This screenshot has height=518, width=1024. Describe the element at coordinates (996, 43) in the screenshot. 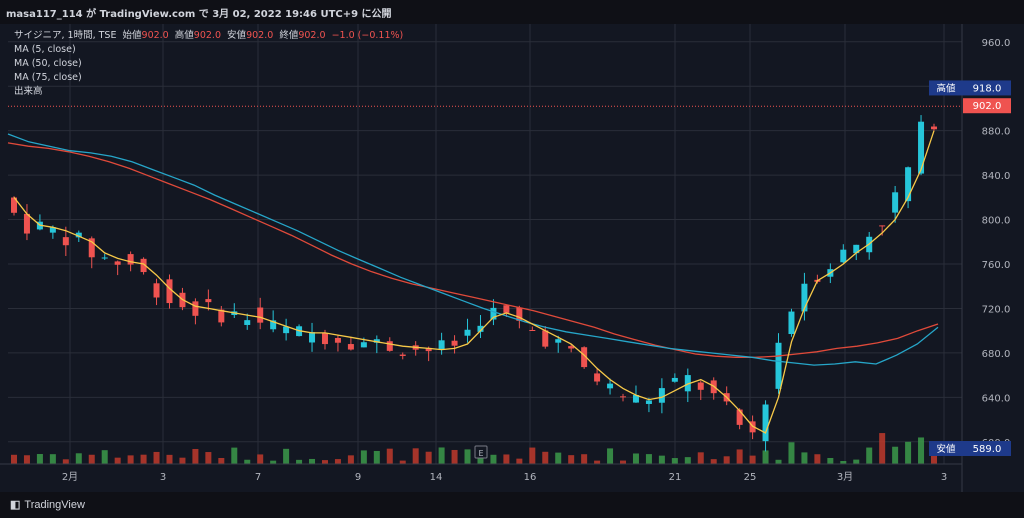

I see `y-tick-label: 960.0` at that location.